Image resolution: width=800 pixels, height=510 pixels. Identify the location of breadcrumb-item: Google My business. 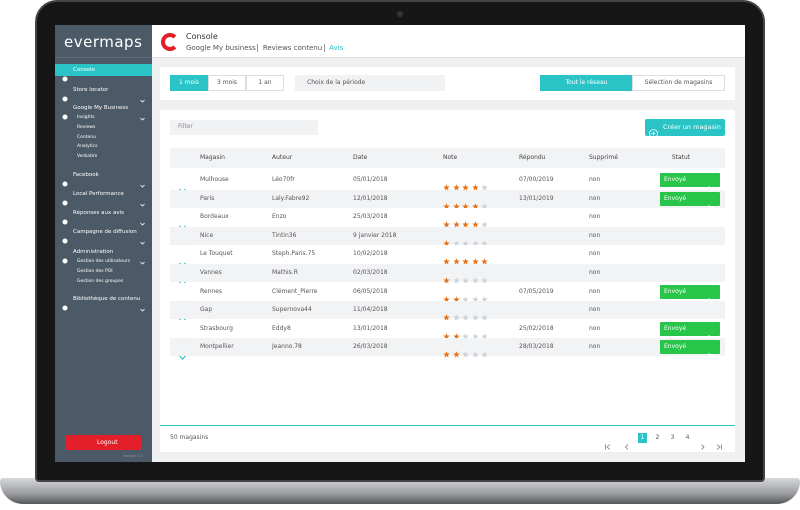
(221, 48).